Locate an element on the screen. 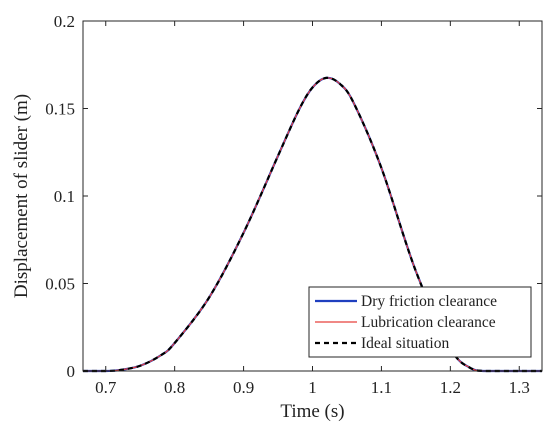  legend-label-2: Lubrication clearance is located at coordinates (428, 322).